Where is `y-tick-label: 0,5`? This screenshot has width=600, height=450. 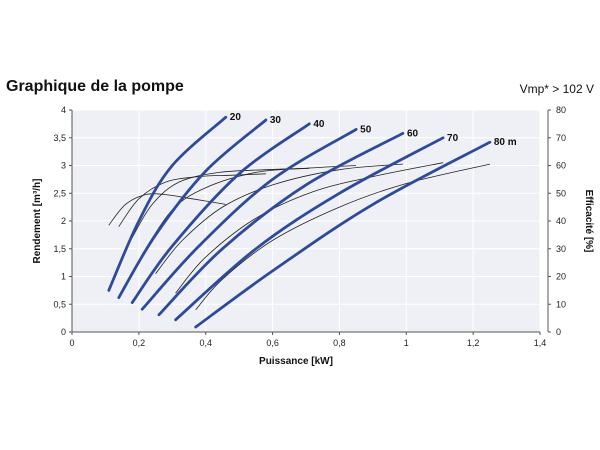 y-tick-label: 0,5 is located at coordinates (59, 304).